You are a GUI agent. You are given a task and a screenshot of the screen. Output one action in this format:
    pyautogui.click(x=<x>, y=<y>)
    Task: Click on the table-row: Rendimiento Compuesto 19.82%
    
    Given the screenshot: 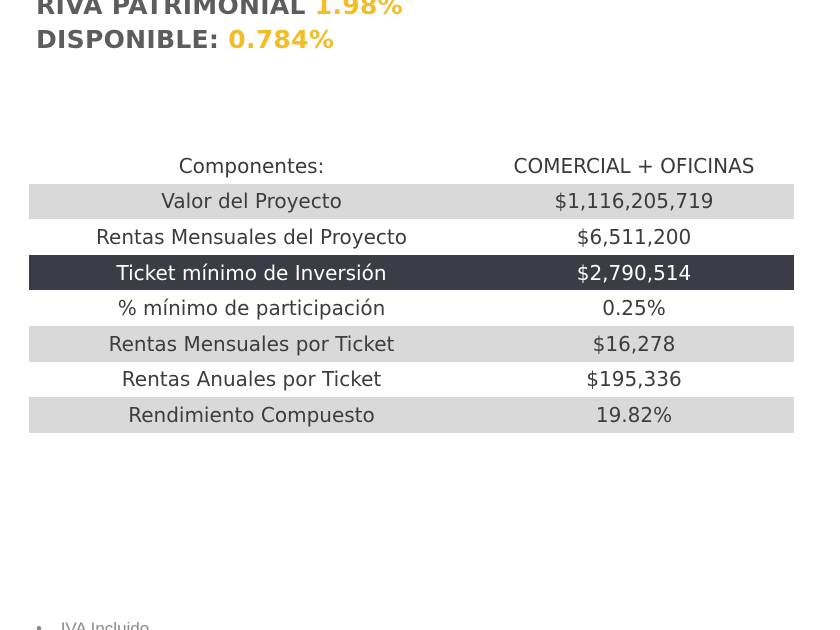 What is the action you would take?
    pyautogui.click(x=411, y=415)
    